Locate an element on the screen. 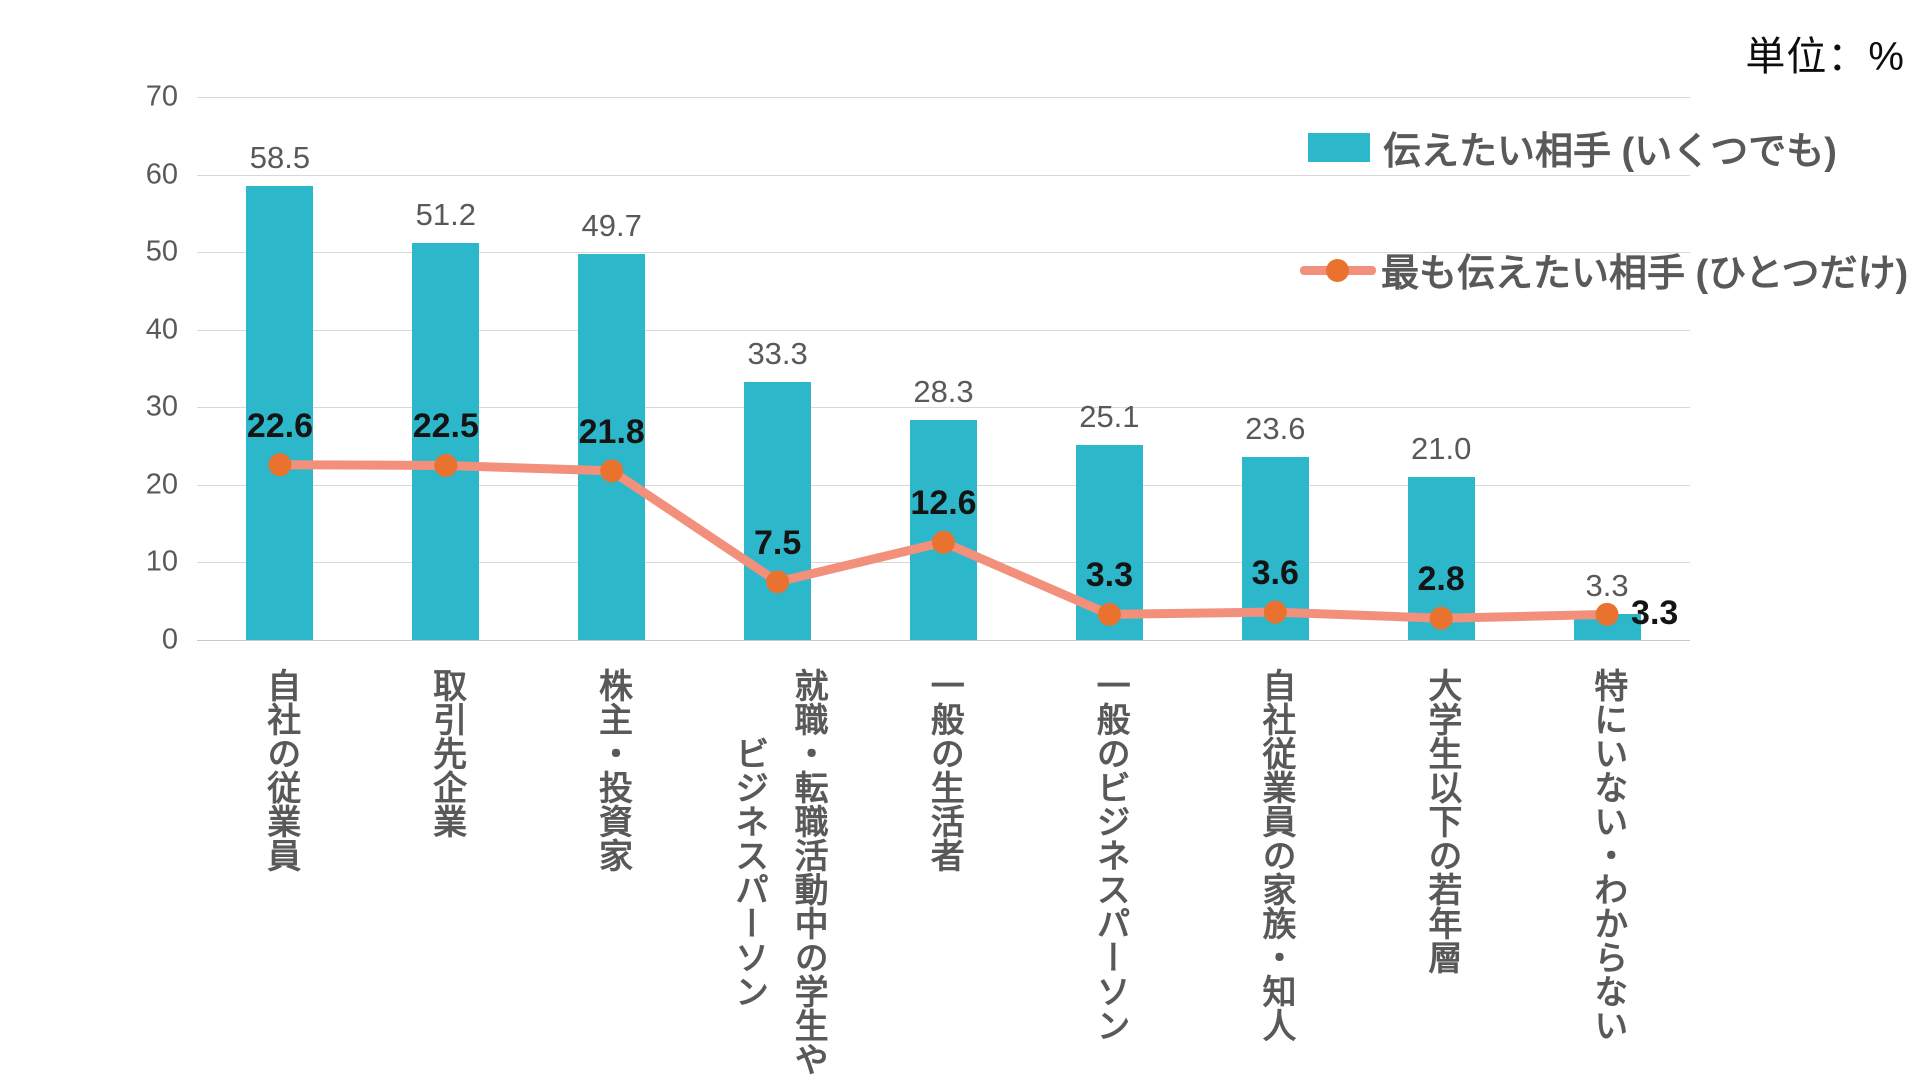  category-label: 就職・転職活動中の学生や ビジネスパーソン is located at coordinates (778, 872).